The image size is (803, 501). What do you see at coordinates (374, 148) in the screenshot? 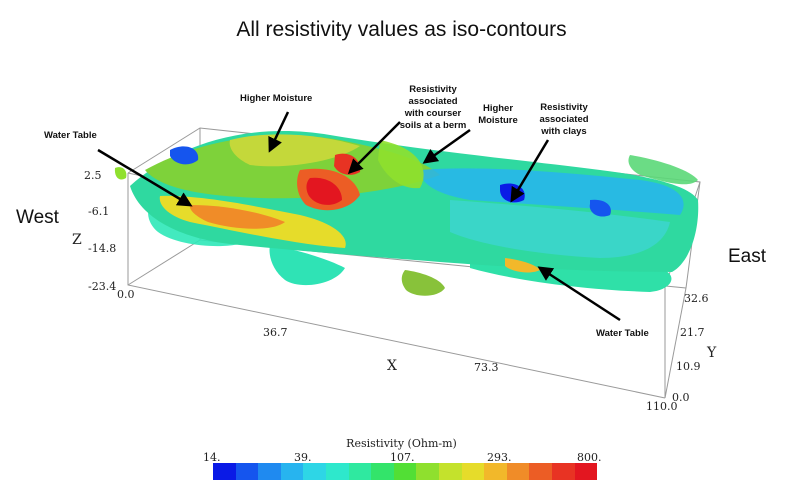
I see `arrow-berm` at bounding box center [374, 148].